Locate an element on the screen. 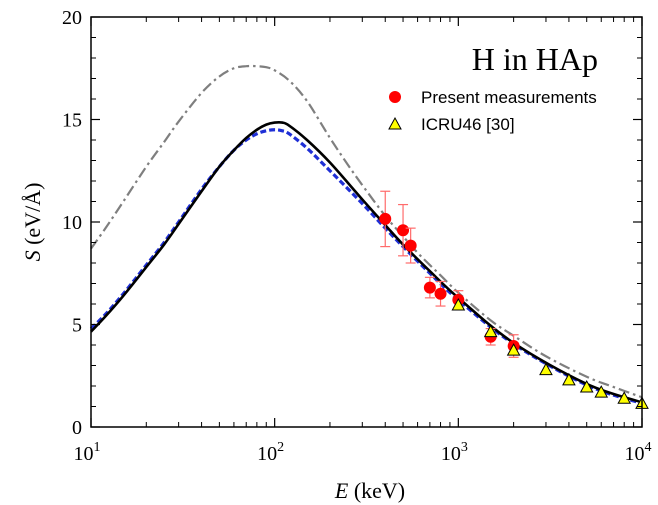 The height and width of the screenshot is (505, 658). x-tick-exp: 1 is located at coordinates (97, 447).